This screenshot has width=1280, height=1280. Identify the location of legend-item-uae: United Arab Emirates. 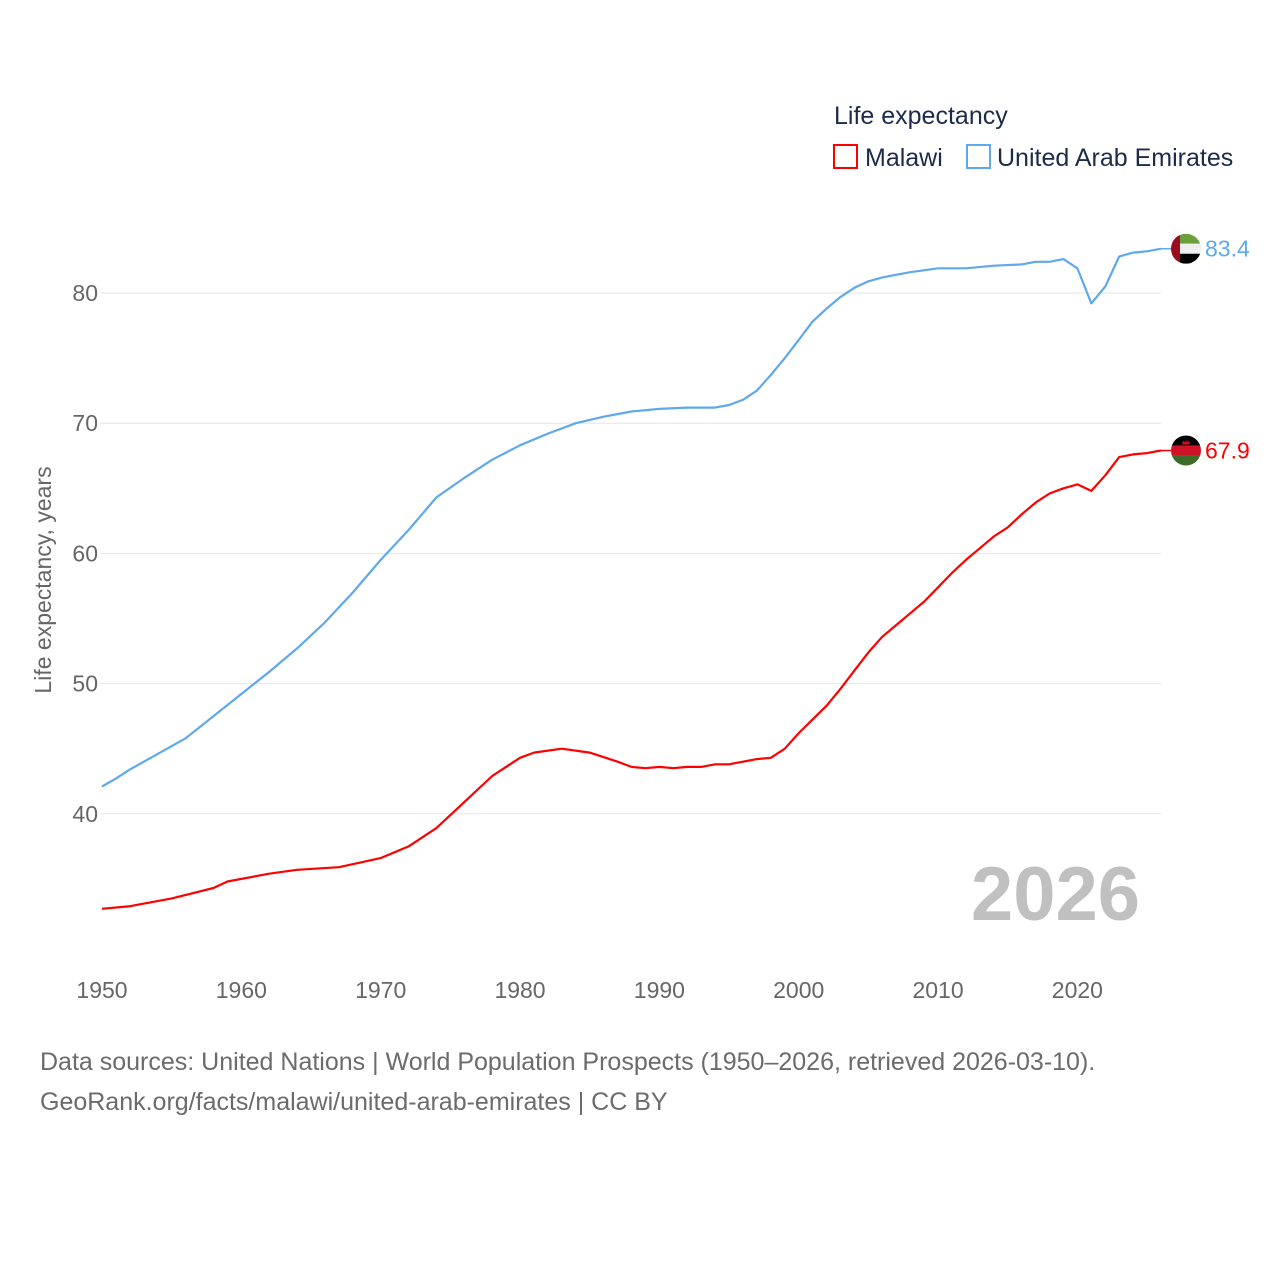
(1099, 158).